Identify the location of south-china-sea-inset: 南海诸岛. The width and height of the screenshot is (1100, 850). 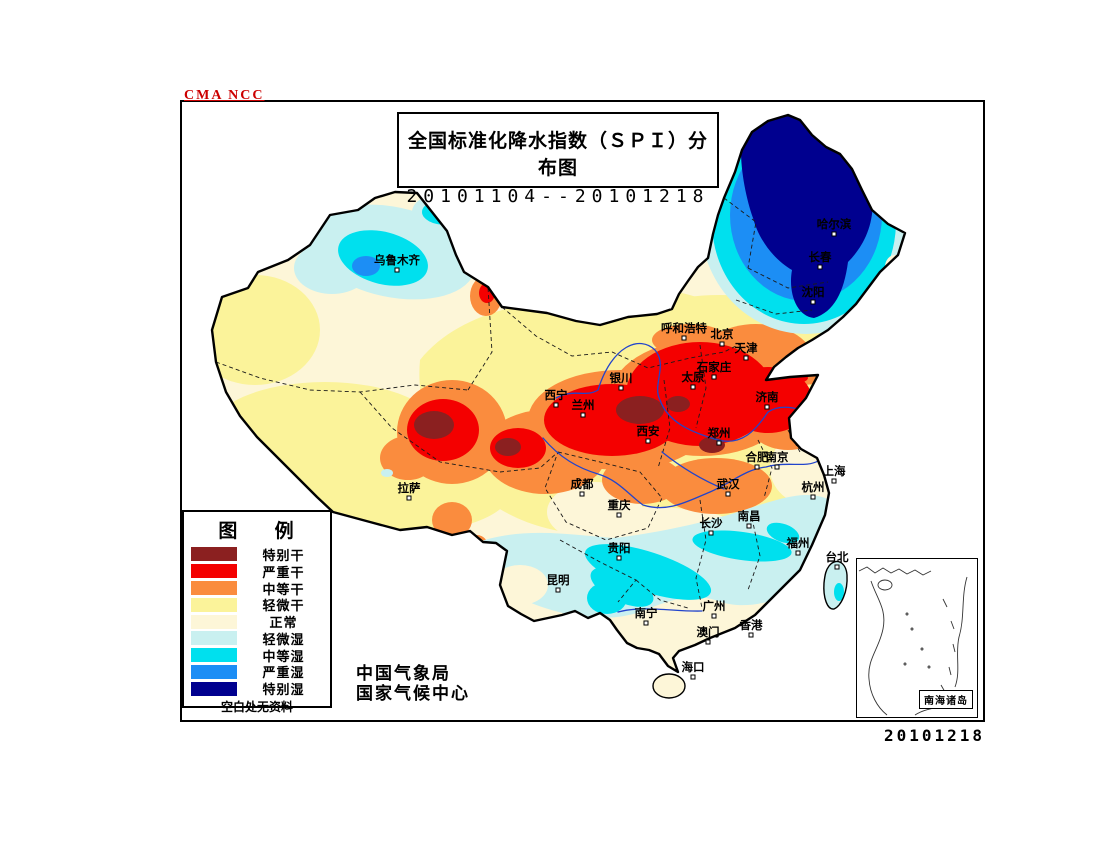
(917, 638).